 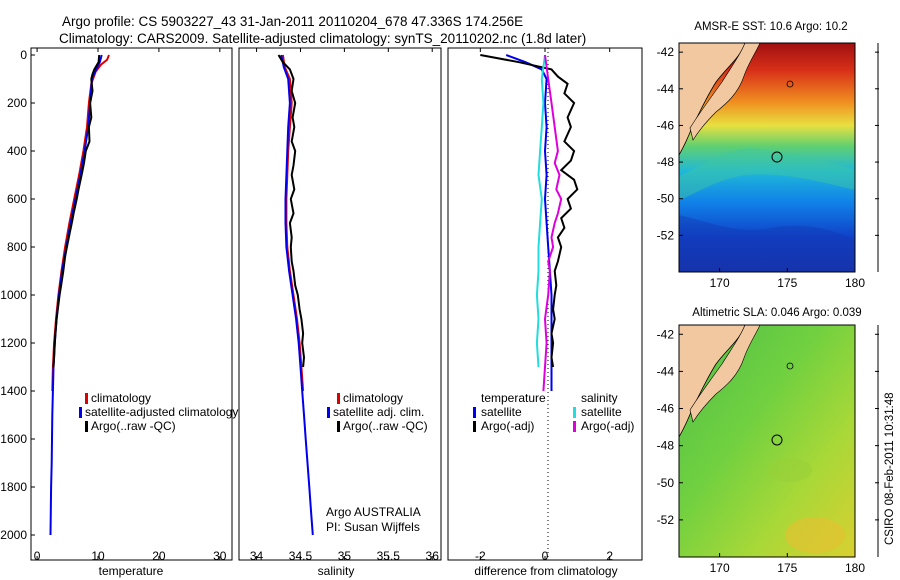 What do you see at coordinates (815, 535) in the screenshot?
I see `sla-positive-anomaly` at bounding box center [815, 535].